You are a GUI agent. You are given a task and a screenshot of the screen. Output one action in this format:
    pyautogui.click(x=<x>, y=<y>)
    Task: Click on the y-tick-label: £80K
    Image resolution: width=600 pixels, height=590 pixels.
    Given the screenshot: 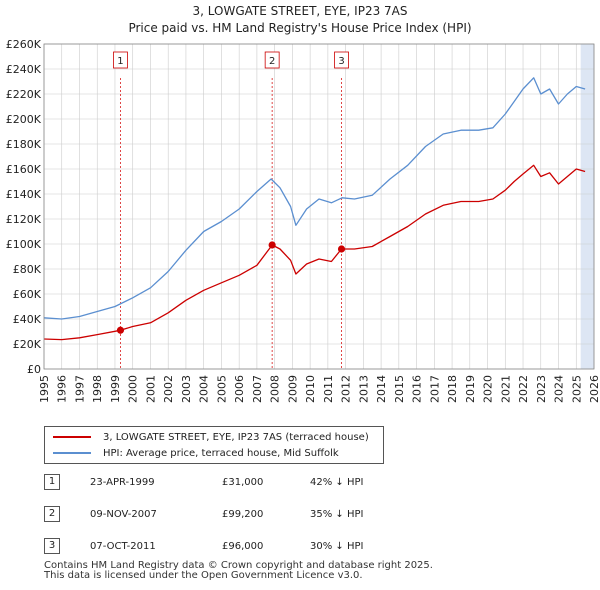 What is the action you would take?
    pyautogui.click(x=27, y=269)
    